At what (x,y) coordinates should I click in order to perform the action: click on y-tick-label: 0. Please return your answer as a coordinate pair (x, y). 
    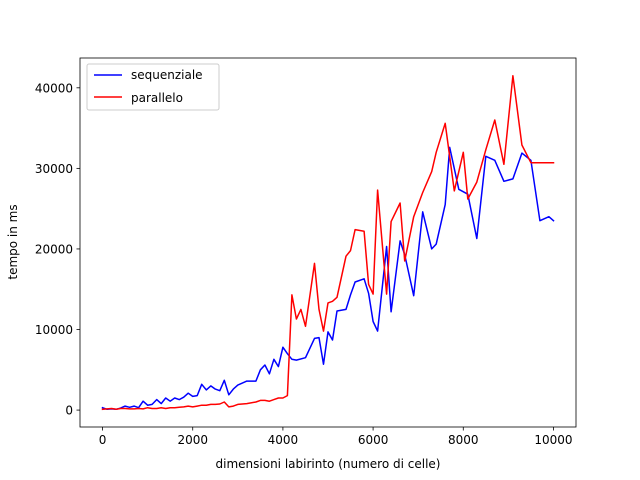
    Looking at the image, I should click on (69, 411).